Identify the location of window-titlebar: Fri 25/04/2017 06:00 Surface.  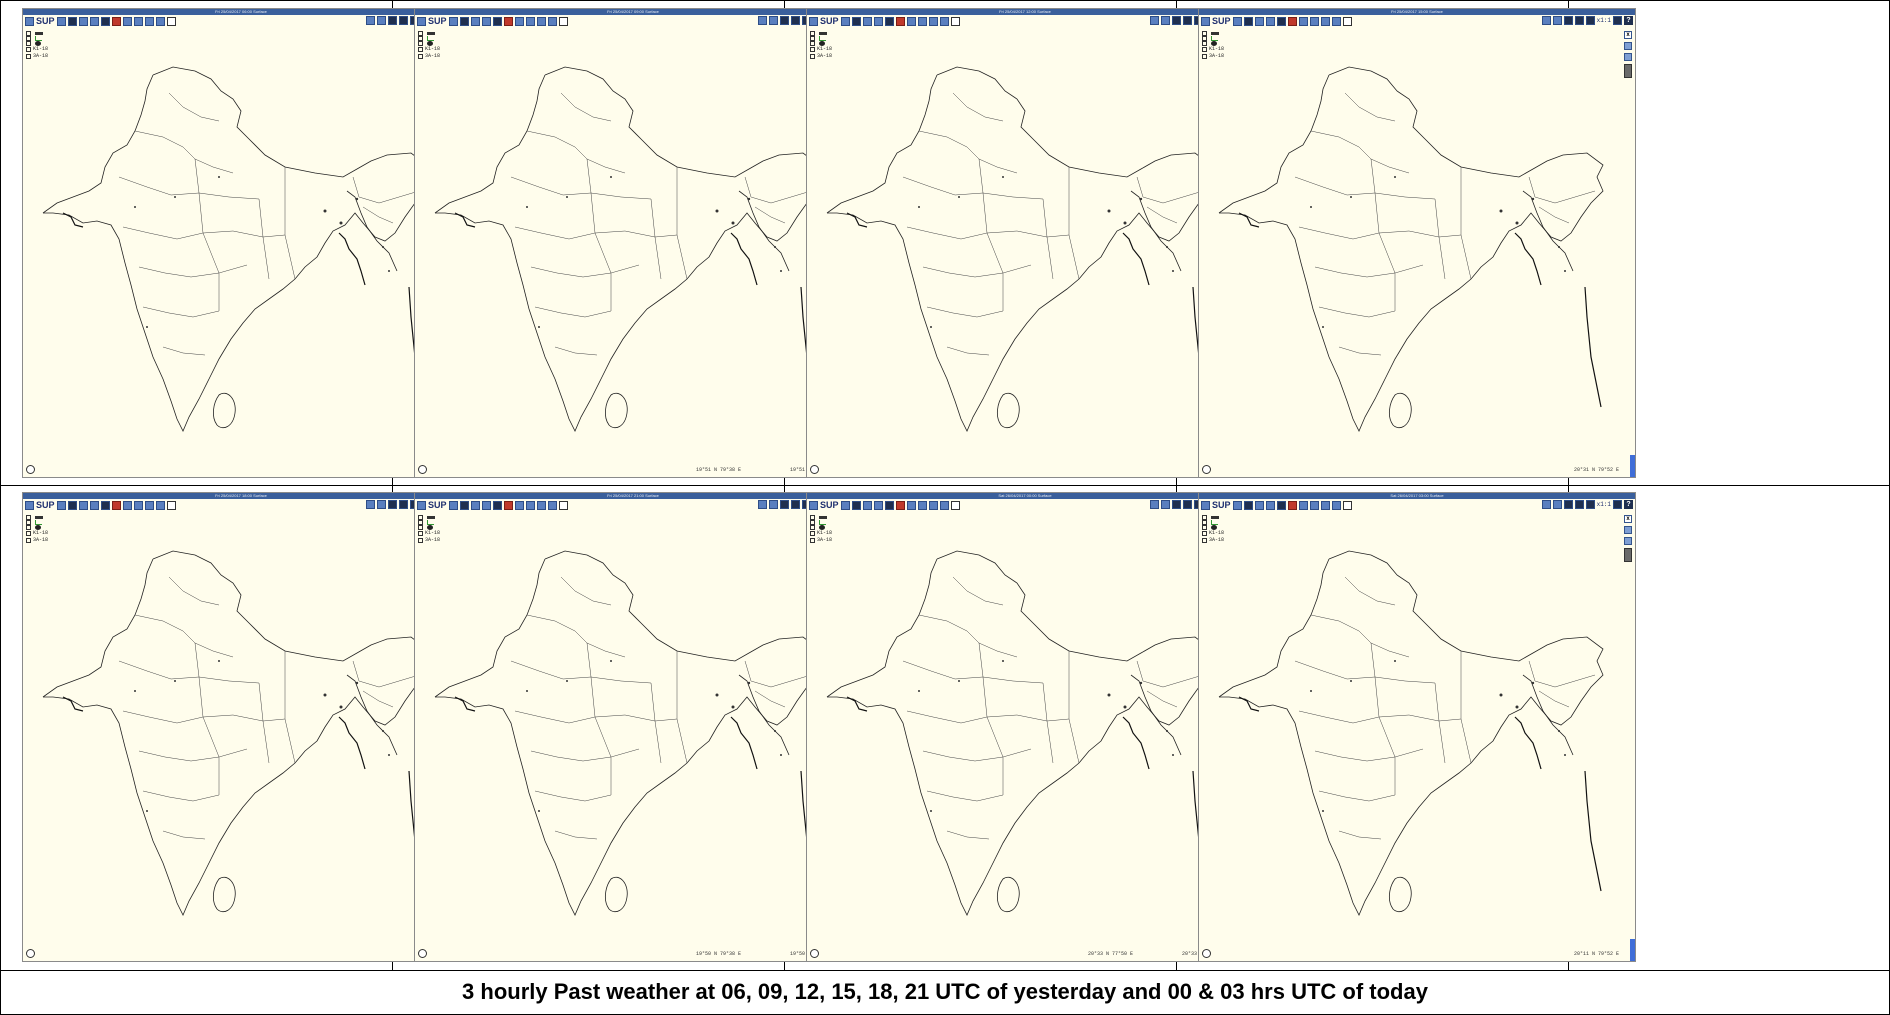
(241, 12).